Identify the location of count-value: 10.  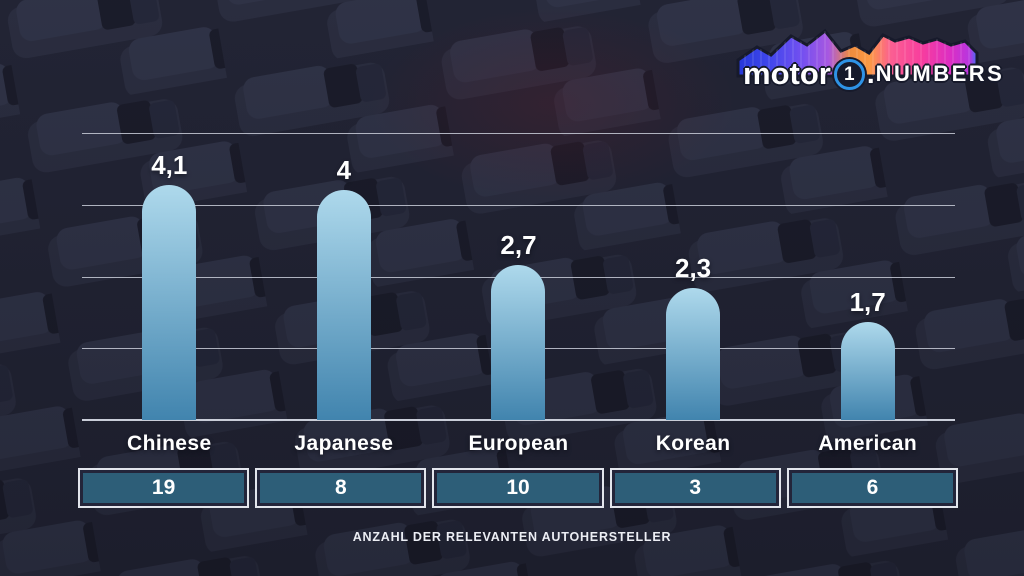
(518, 488).